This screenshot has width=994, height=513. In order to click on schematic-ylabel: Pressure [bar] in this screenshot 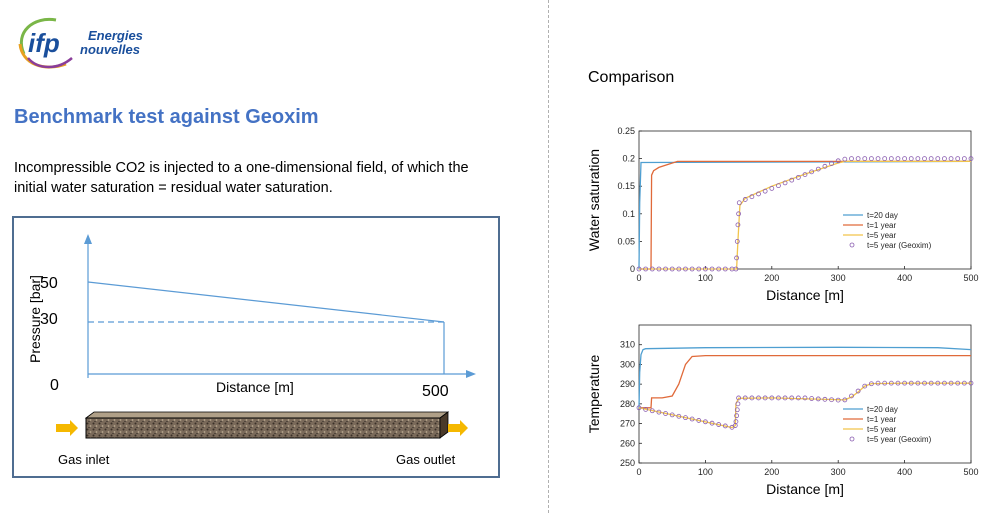, I will do `click(35, 319)`.